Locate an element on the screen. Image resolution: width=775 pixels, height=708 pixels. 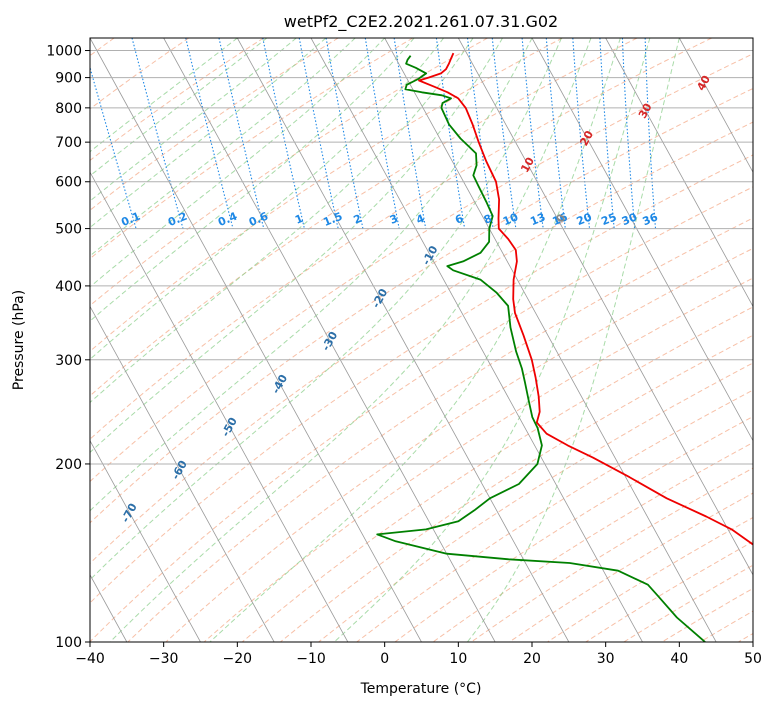
mixing-ratio-label: 3 is located at coordinates (394, 219).